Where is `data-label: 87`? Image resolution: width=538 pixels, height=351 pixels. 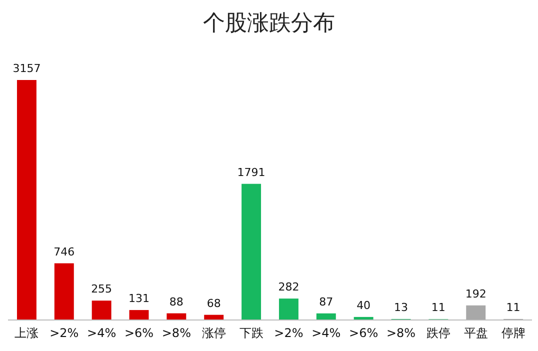 data-label: 87 is located at coordinates (326, 301).